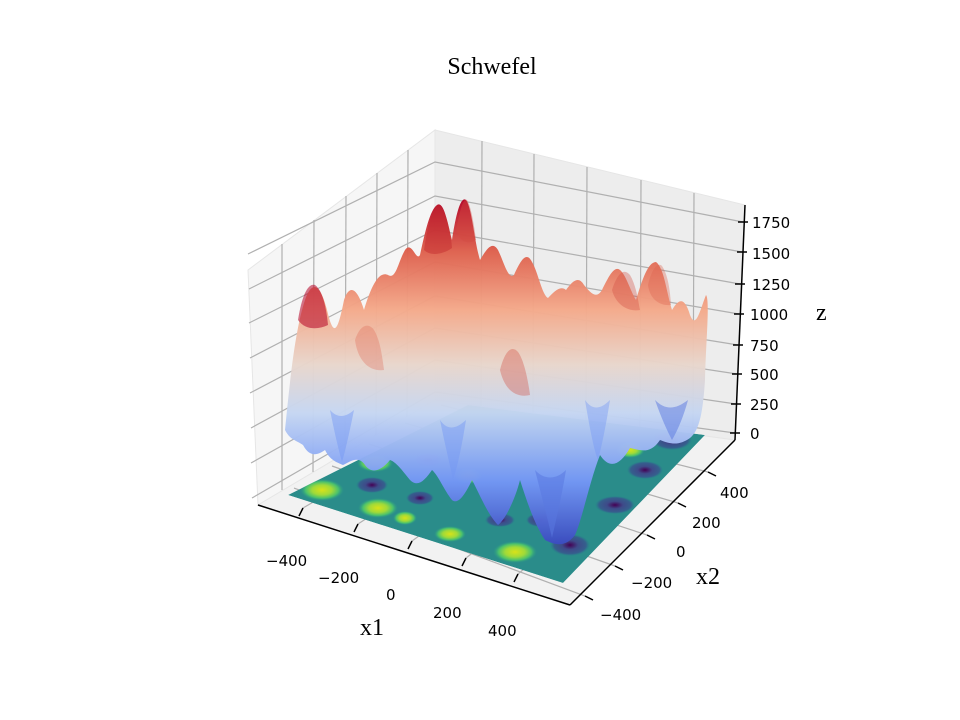  I want to click on svg-text: 750, so click(764, 346).